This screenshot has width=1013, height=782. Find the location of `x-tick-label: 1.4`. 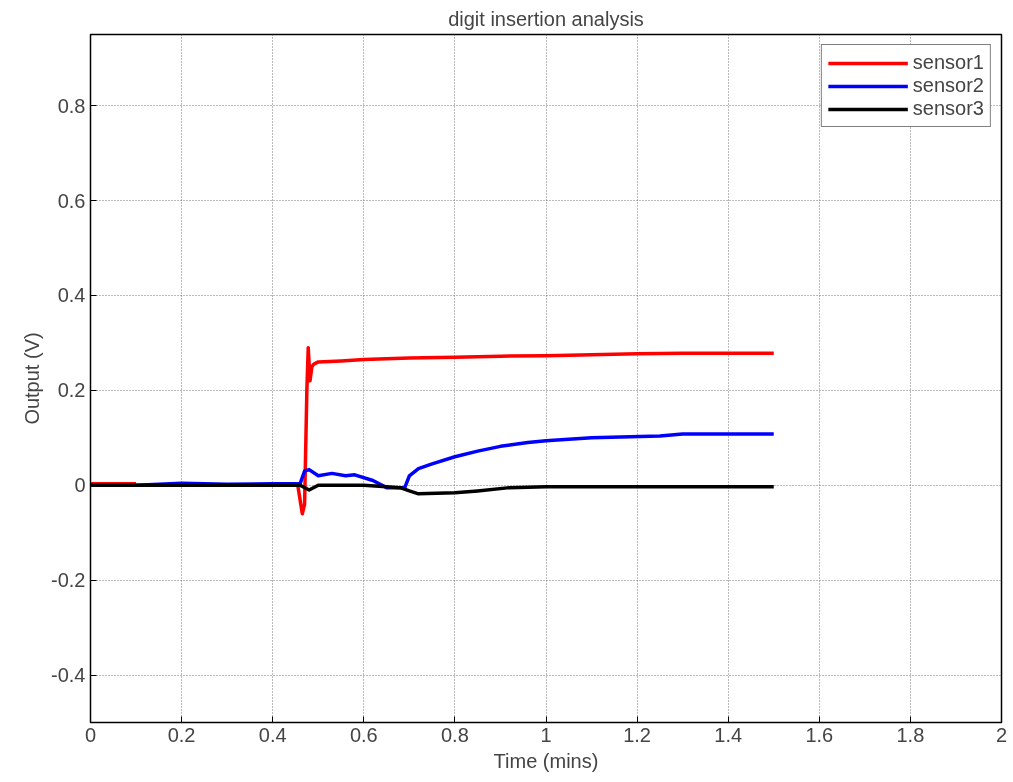

x-tick-label: 1.4 is located at coordinates (728, 734).